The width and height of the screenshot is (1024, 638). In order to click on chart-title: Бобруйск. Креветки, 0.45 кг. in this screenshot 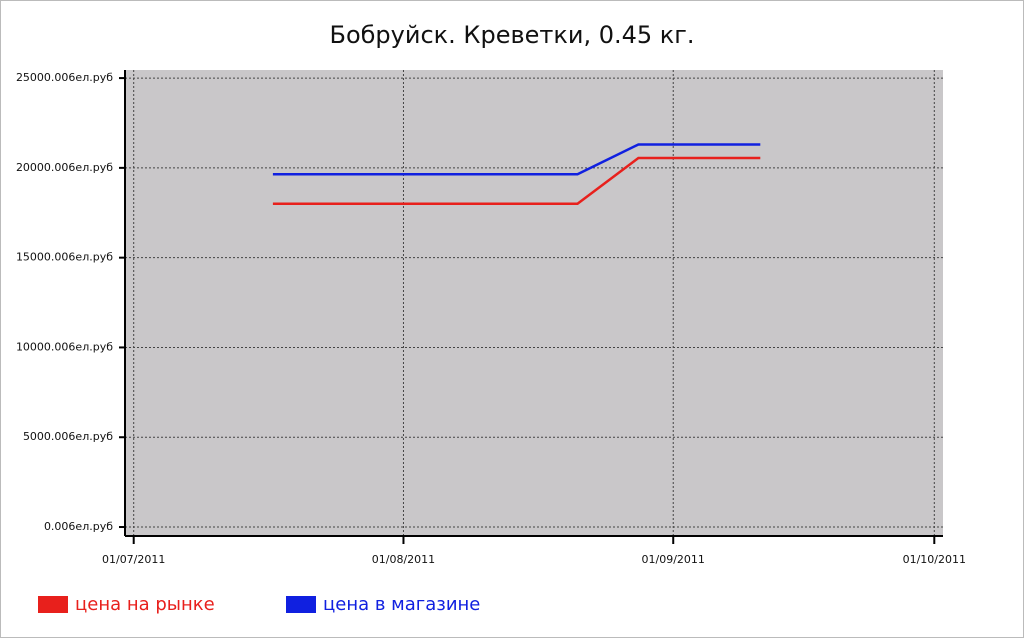, I will do `click(511, 35)`.